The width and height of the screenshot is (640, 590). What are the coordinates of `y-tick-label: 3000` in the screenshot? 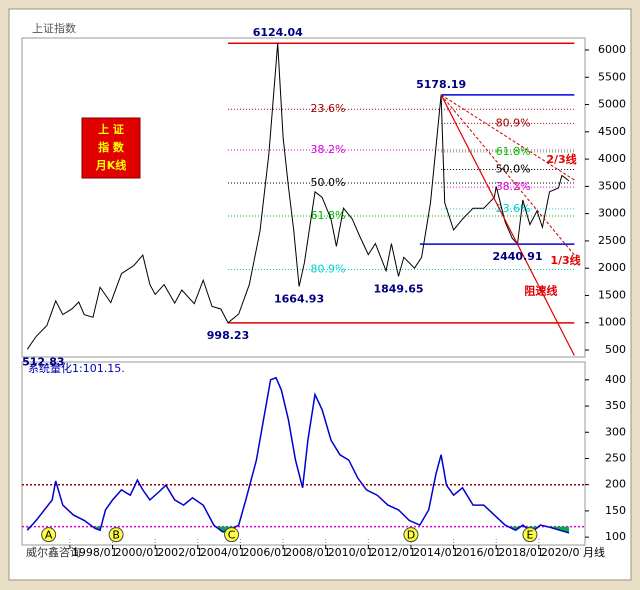 It's located at (612, 213).